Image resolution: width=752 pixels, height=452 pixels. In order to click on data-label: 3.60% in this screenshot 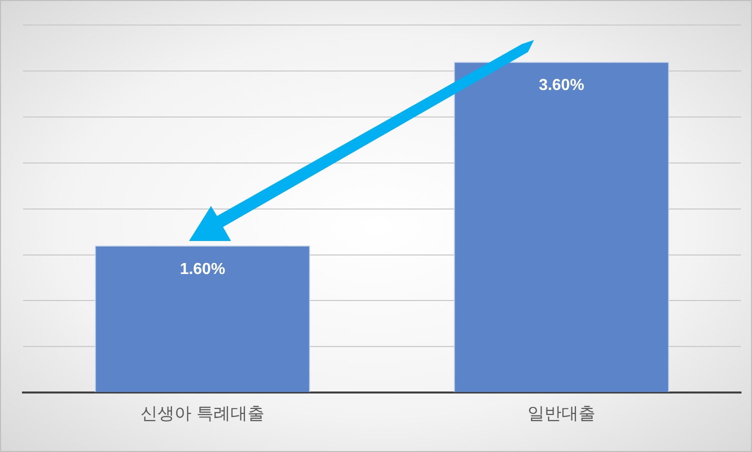, I will do `click(561, 85)`.